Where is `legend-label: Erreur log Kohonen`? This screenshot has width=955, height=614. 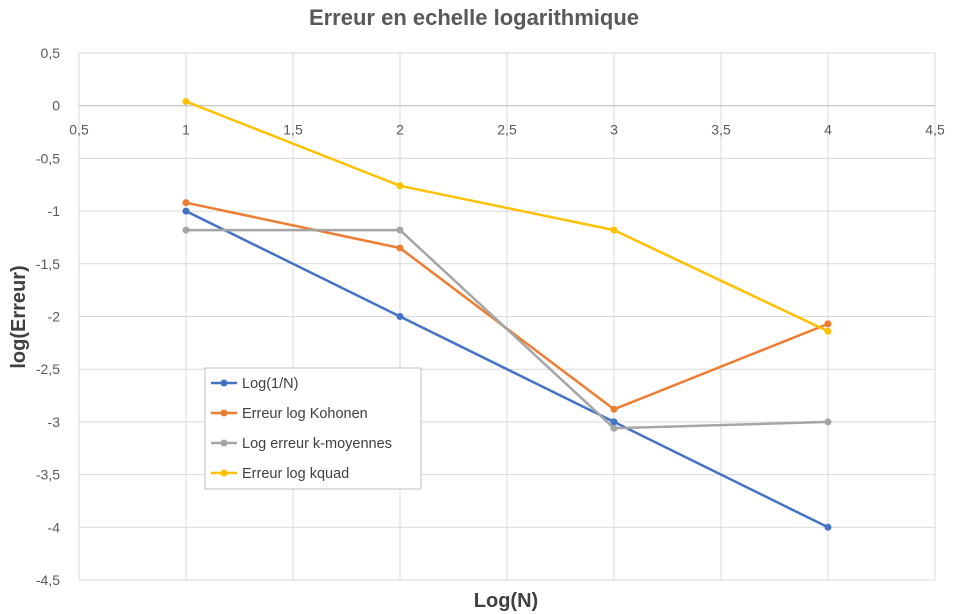
legend-label: Erreur log Kohonen is located at coordinates (305, 414).